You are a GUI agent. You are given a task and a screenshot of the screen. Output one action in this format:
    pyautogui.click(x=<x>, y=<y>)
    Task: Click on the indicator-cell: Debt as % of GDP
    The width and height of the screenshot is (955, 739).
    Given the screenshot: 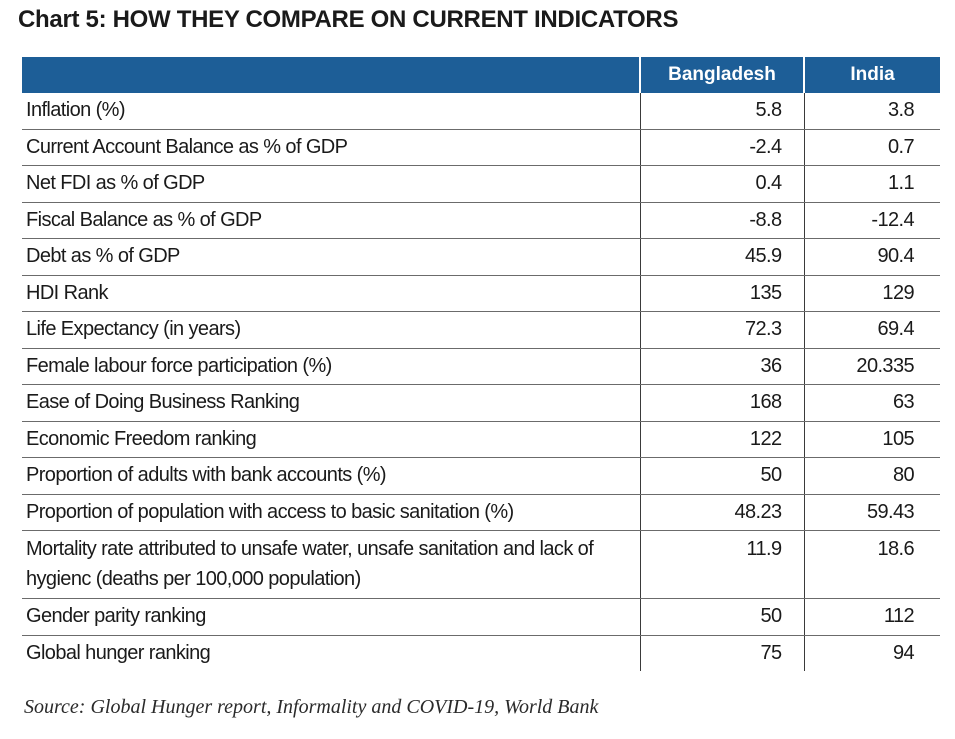 What is the action you would take?
    pyautogui.click(x=331, y=257)
    